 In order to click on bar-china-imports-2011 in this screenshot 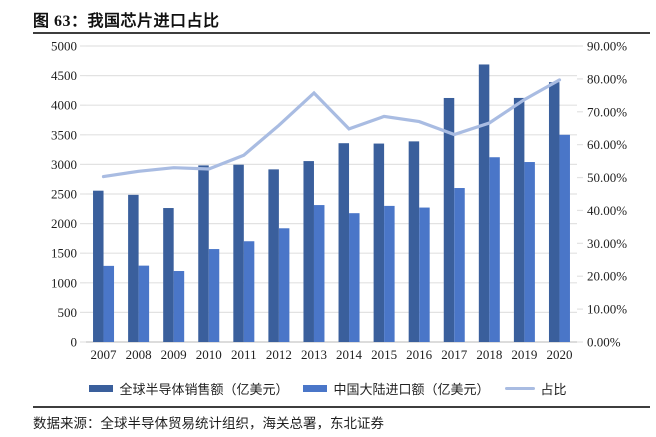, I will do `click(249, 291)`.